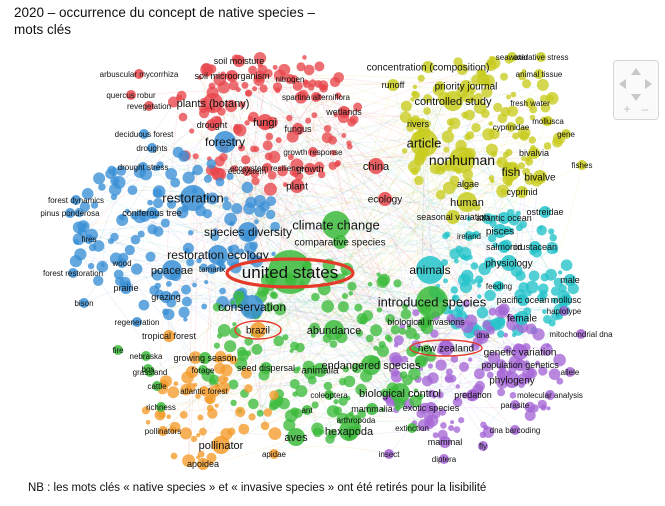 The image size is (665, 506). I want to click on keyword-node-brazil, so click(258, 330).